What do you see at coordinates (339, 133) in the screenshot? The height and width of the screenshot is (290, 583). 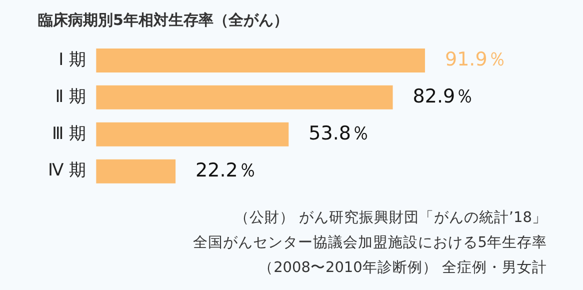 I see `data-label: 53.8％` at bounding box center [339, 133].